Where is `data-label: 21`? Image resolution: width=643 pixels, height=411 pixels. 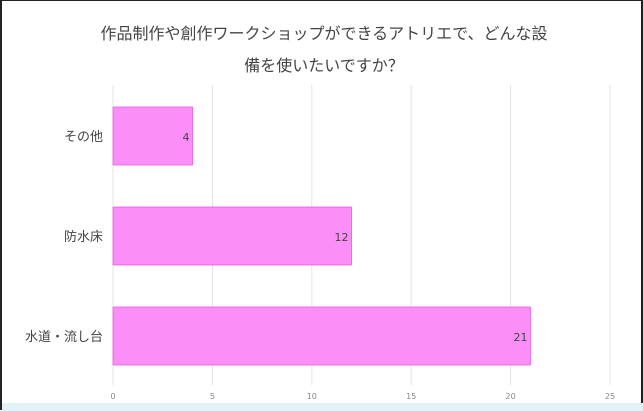
data-label: 21 is located at coordinates (520, 337).